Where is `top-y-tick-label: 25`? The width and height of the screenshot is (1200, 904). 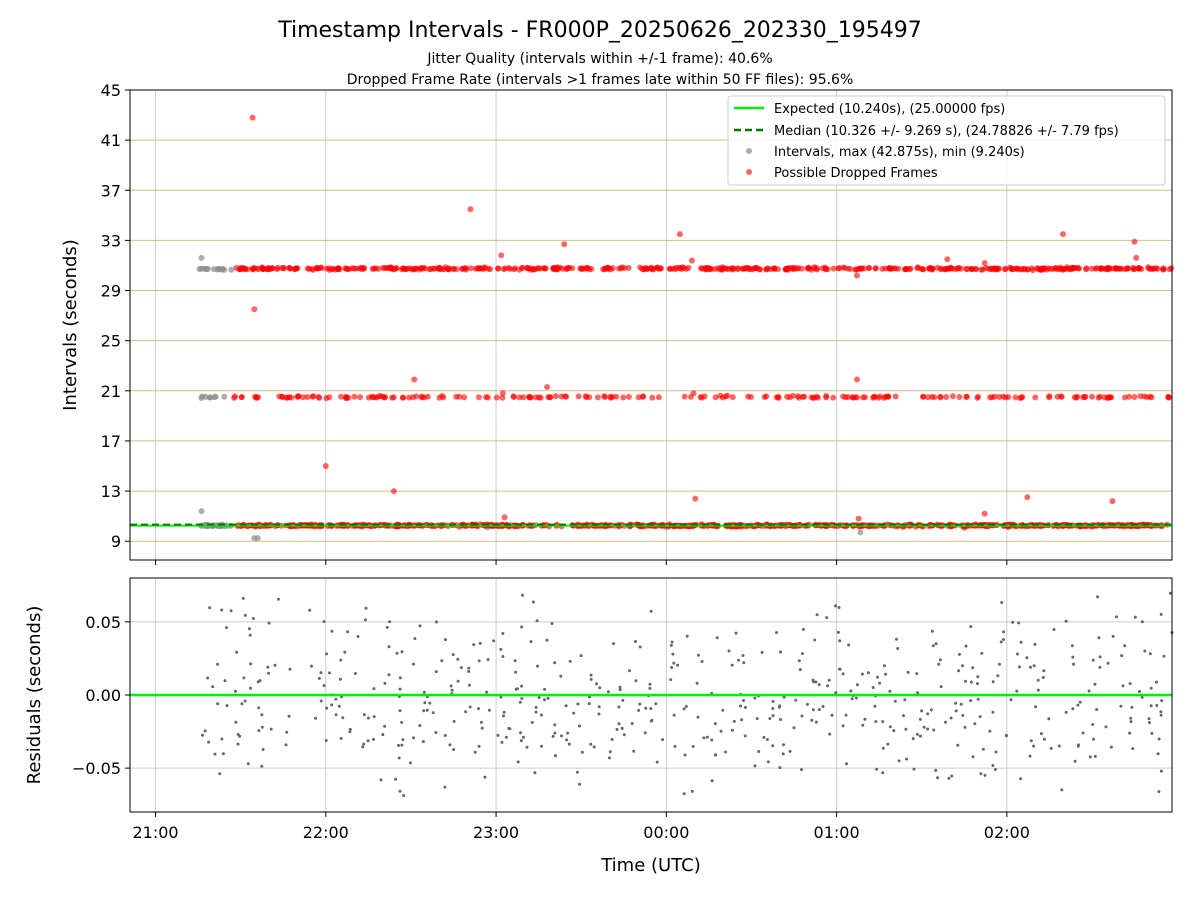
top-y-tick-label: 25 is located at coordinates (111, 341).